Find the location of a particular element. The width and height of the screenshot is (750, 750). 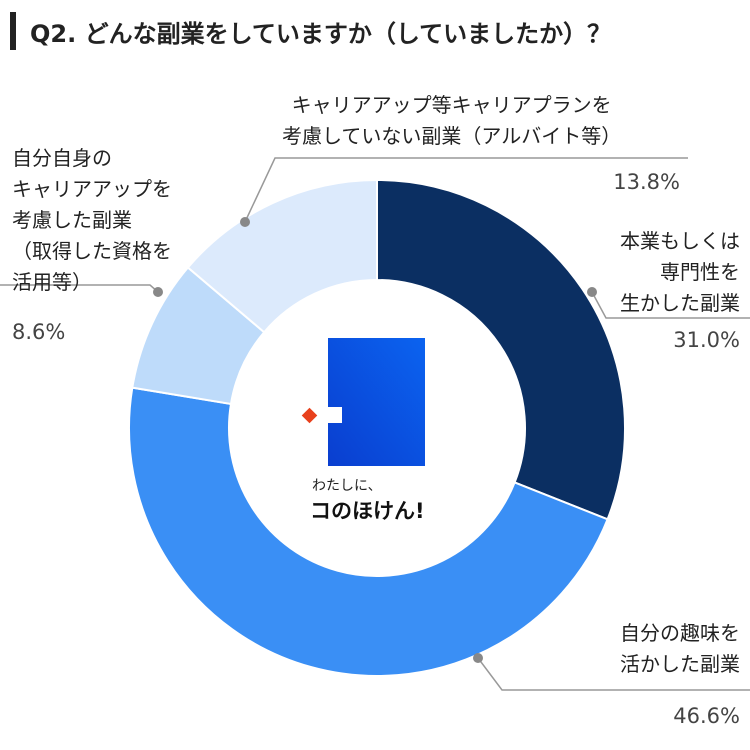

value-label: 46.6% is located at coordinates (706, 716).